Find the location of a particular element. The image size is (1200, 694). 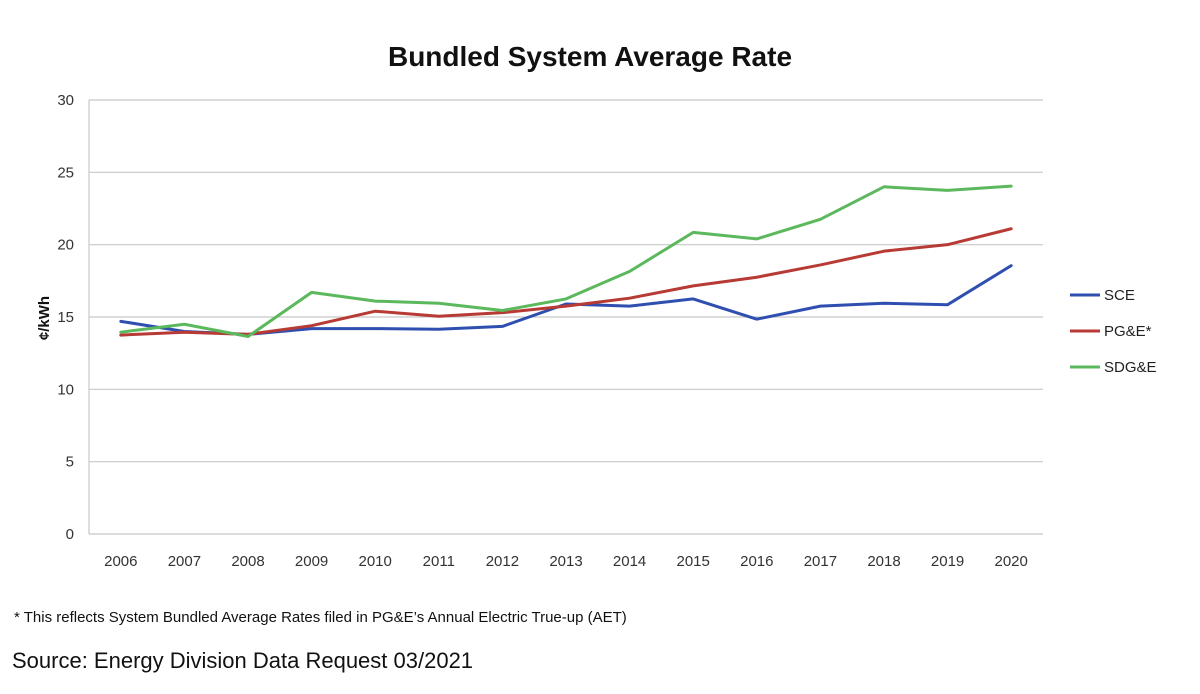

x-tick-label: 2014 is located at coordinates (629, 561).